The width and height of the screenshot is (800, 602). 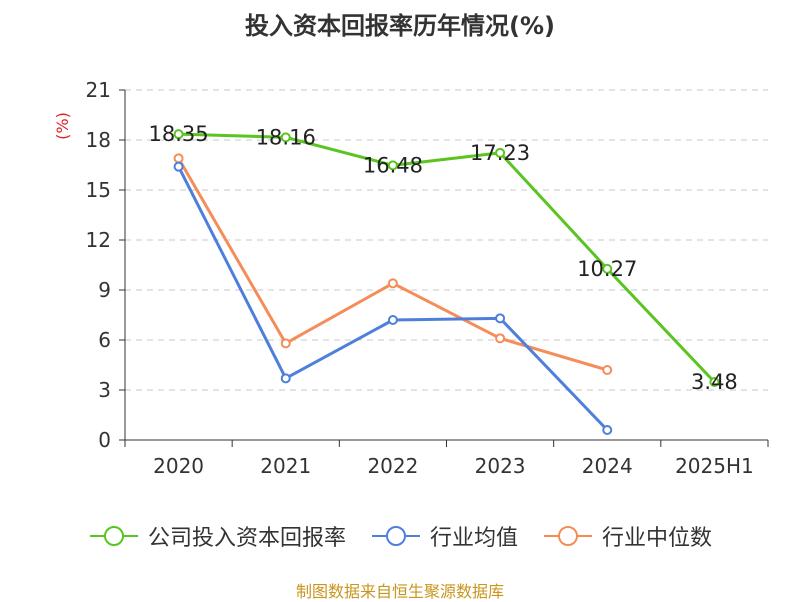 What do you see at coordinates (500, 466) in the screenshot?
I see `x-tick-label: 2023` at bounding box center [500, 466].